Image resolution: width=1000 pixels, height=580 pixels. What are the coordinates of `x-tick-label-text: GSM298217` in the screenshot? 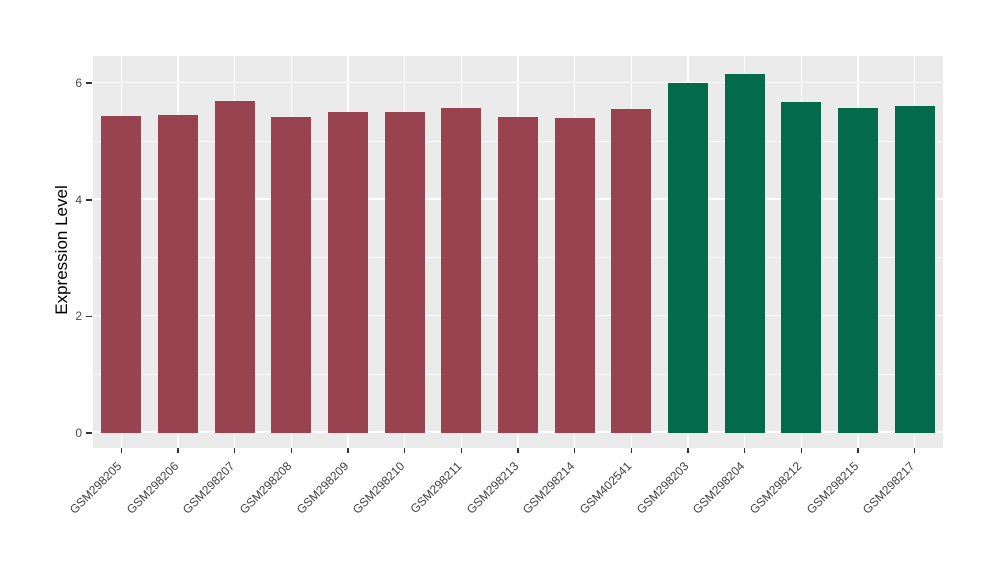 It's located at (889, 488).